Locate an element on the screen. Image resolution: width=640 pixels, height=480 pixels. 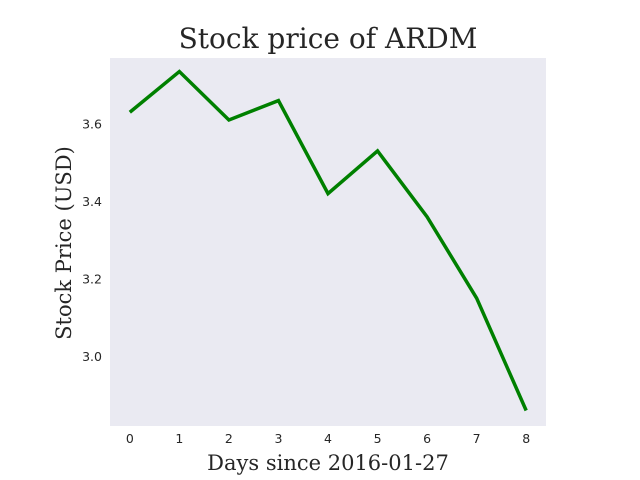
x-tick-label: 5 is located at coordinates (378, 438).